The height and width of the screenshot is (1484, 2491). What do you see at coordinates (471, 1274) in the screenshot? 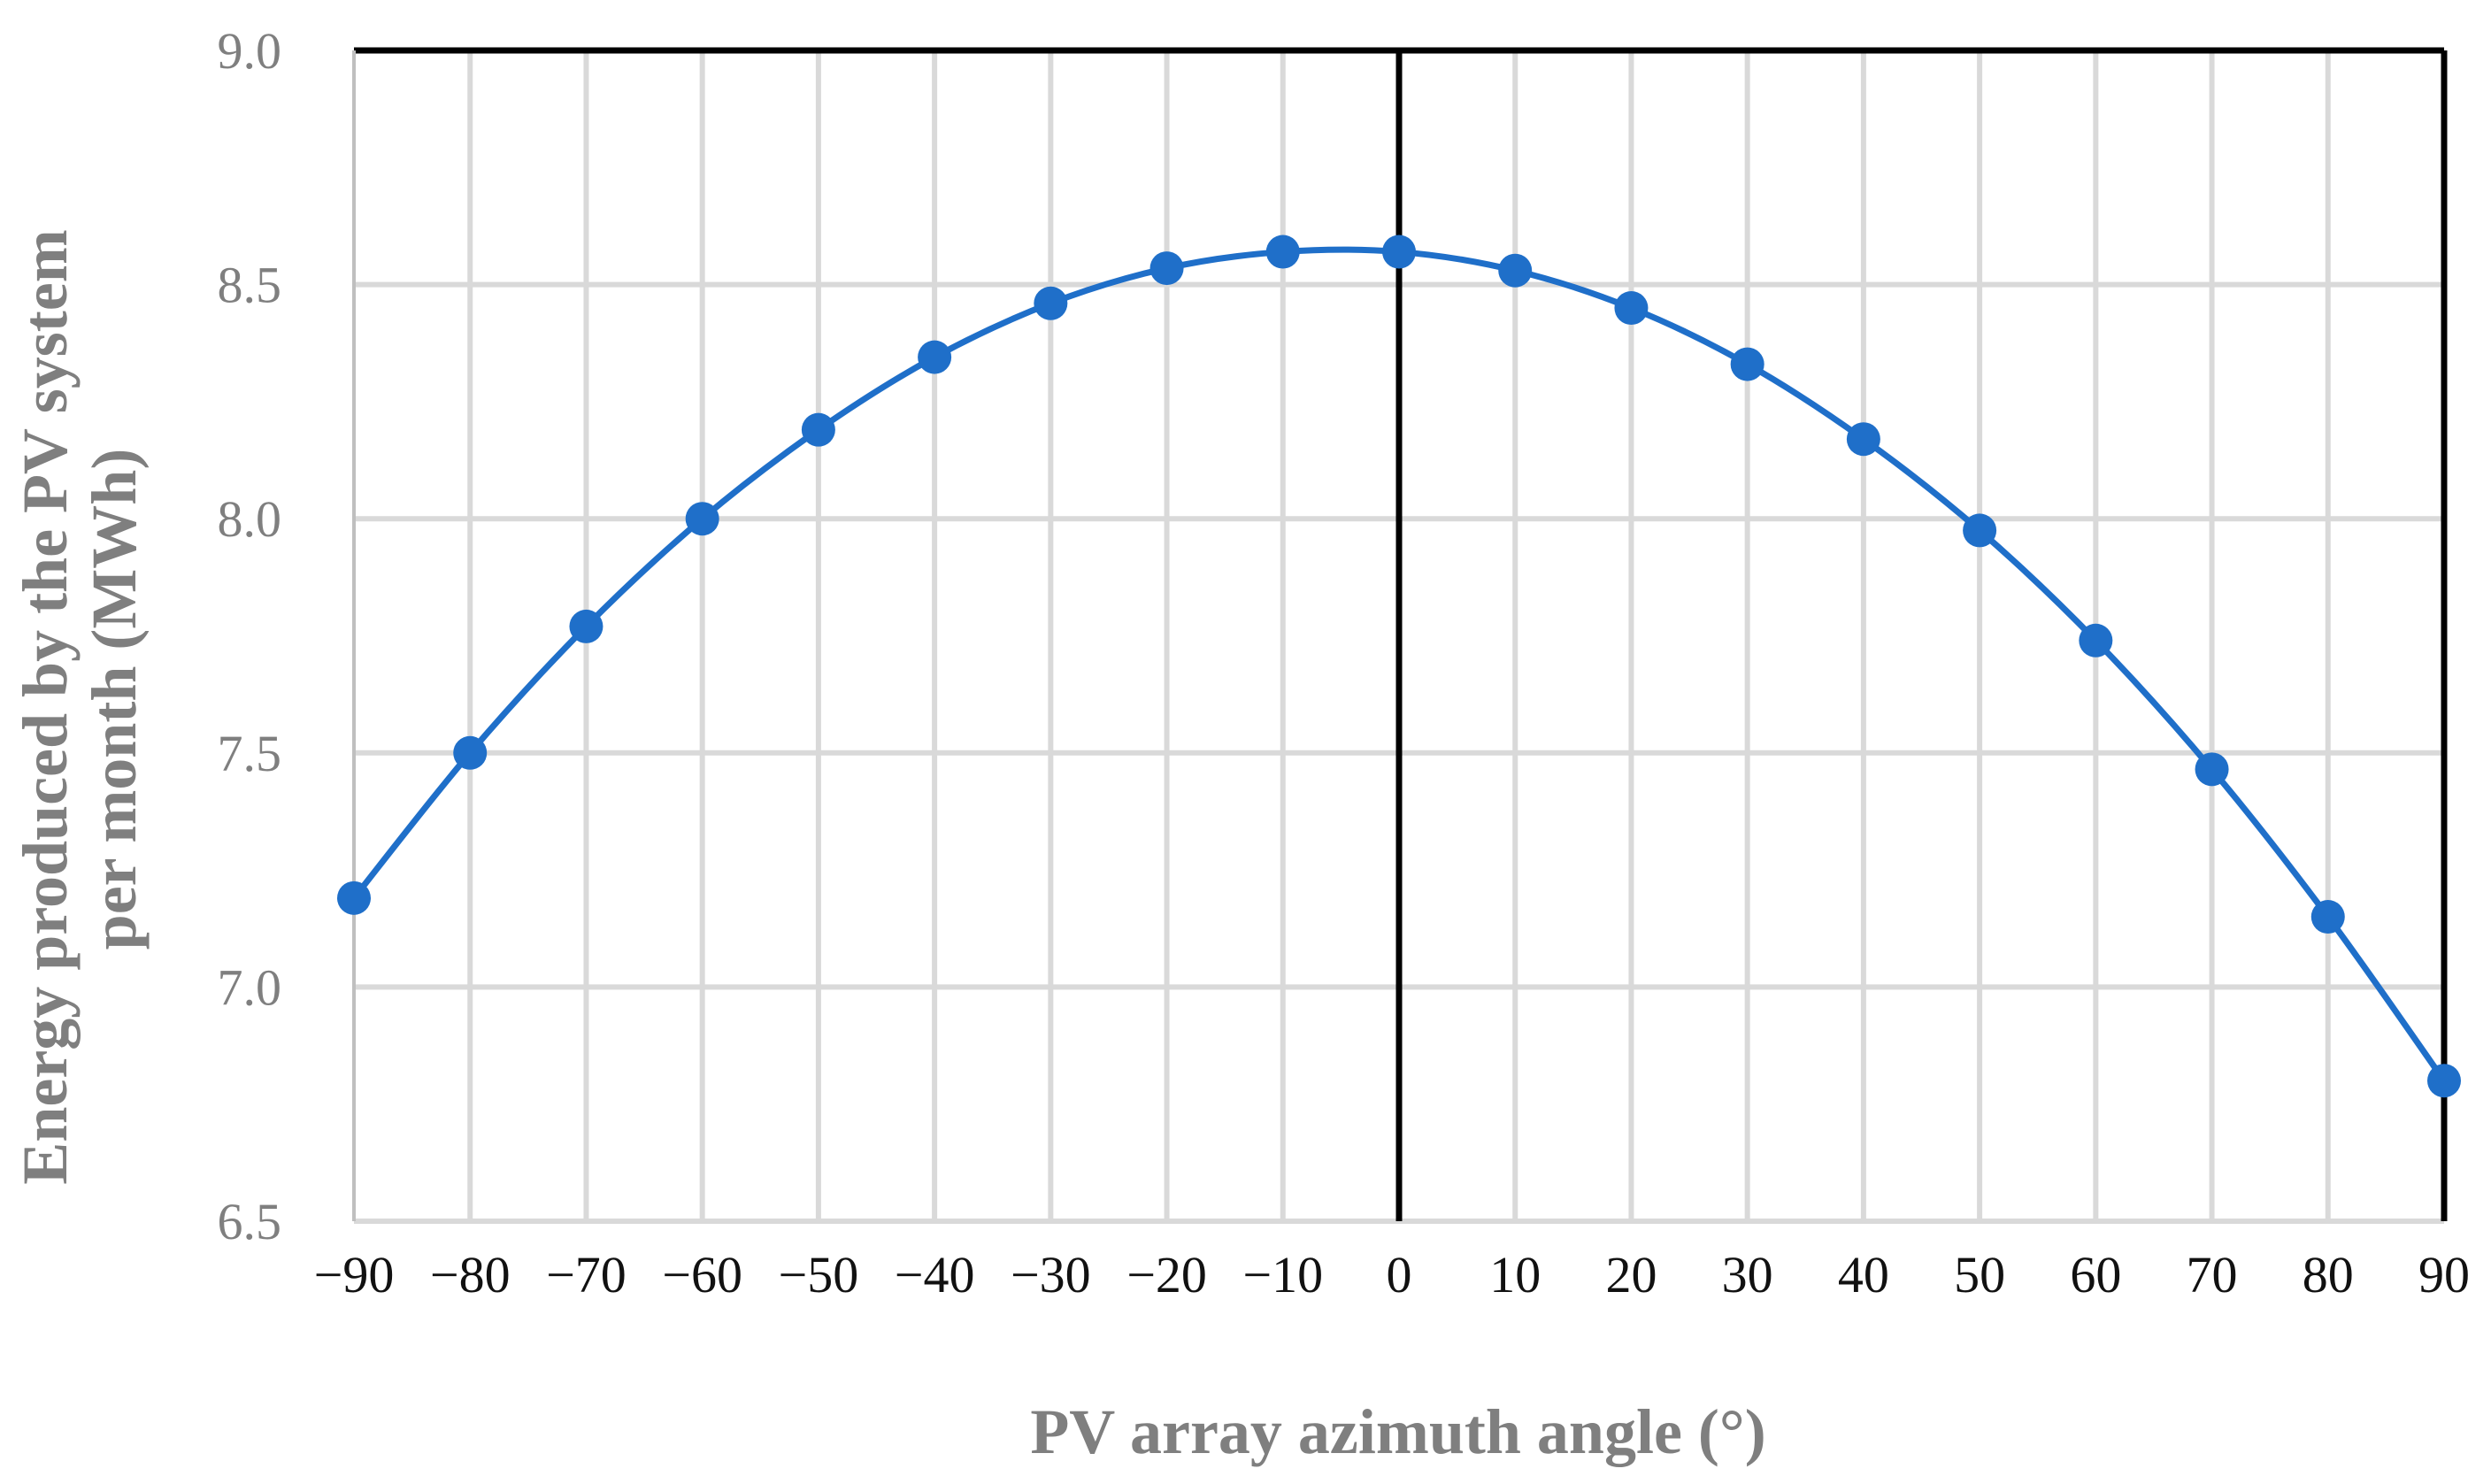
I see `x-tick-label: −80` at bounding box center [471, 1274].